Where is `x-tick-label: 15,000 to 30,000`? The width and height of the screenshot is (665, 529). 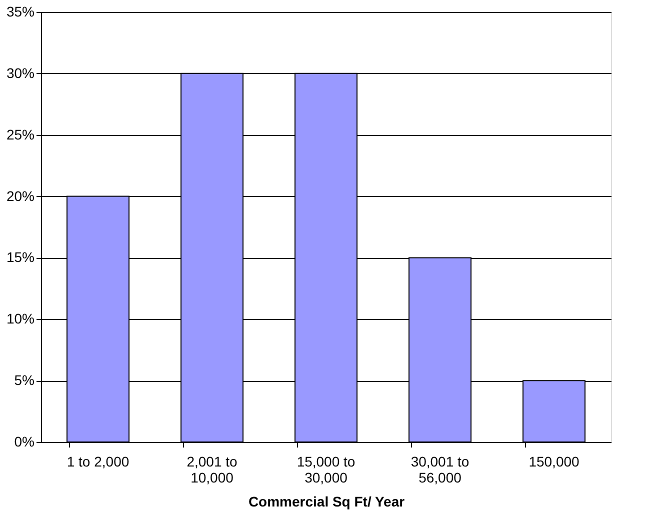 x-tick-label: 15,000 to 30,000 is located at coordinates (326, 470).